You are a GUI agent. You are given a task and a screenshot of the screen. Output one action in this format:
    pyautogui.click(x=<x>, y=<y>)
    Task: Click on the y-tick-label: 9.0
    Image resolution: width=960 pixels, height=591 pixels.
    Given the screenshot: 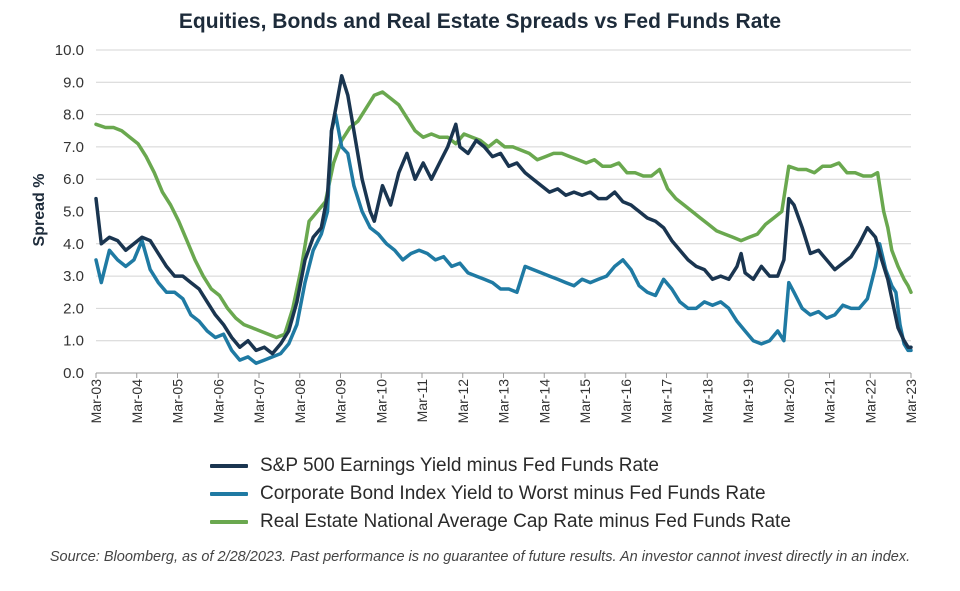 What is the action you would take?
    pyautogui.click(x=73, y=82)
    